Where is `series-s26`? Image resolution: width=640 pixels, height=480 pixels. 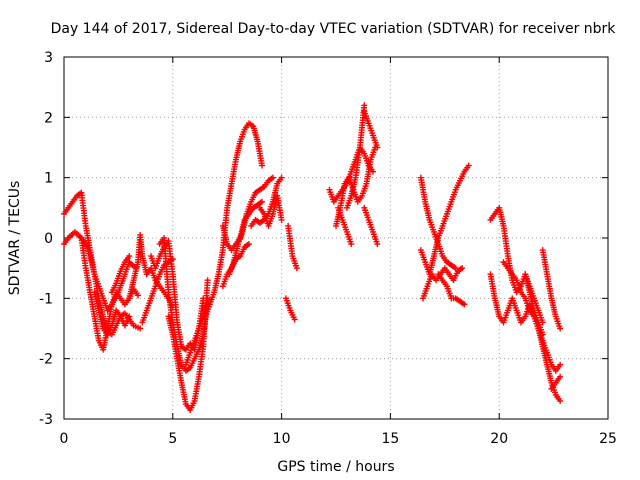
series-s26 is located at coordinates (438, 223).